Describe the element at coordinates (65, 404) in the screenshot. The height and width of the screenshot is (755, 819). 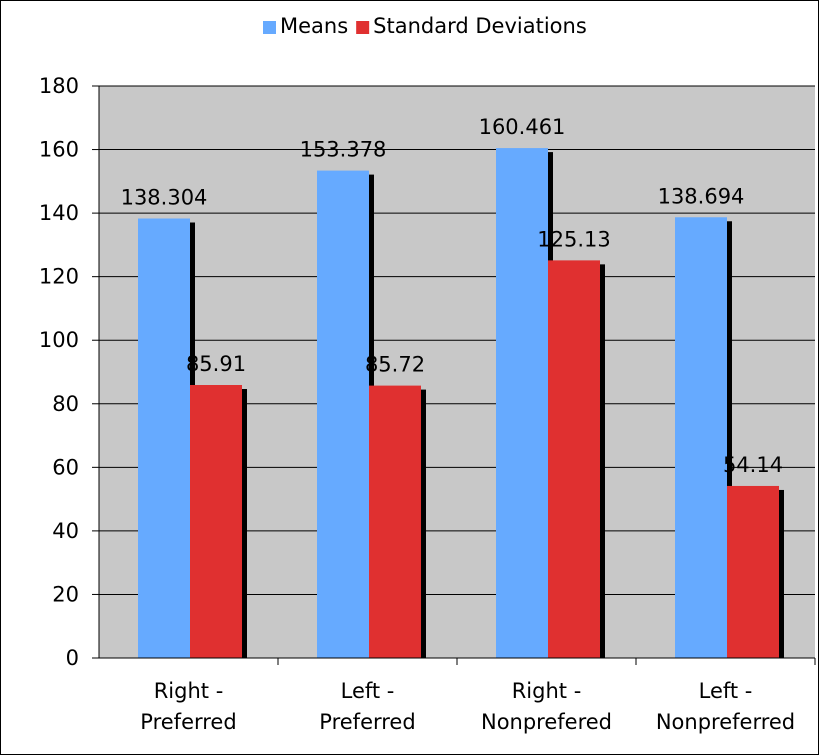
I see `y-tick-label: 80` at that location.